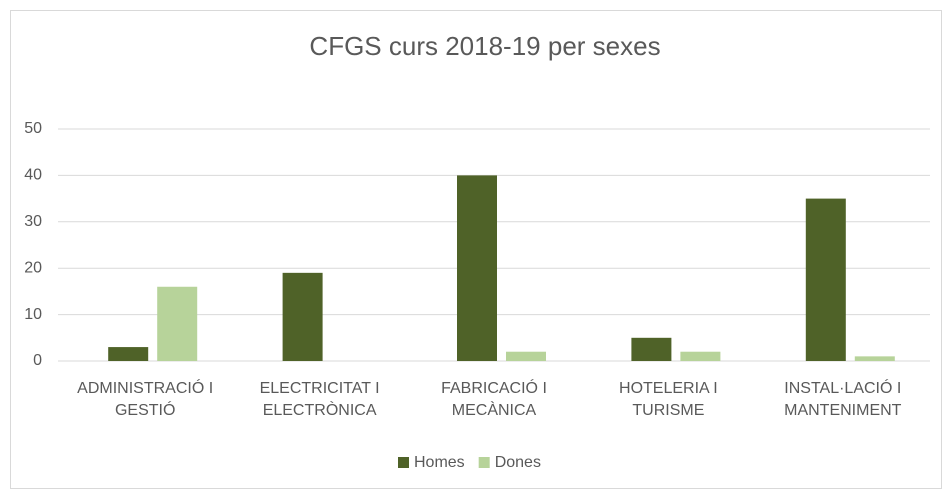 The height and width of the screenshot is (498, 951). What do you see at coordinates (494, 399) in the screenshot?
I see `x-tick-label: FABRICACIÓ I MECÀNICA` at bounding box center [494, 399].